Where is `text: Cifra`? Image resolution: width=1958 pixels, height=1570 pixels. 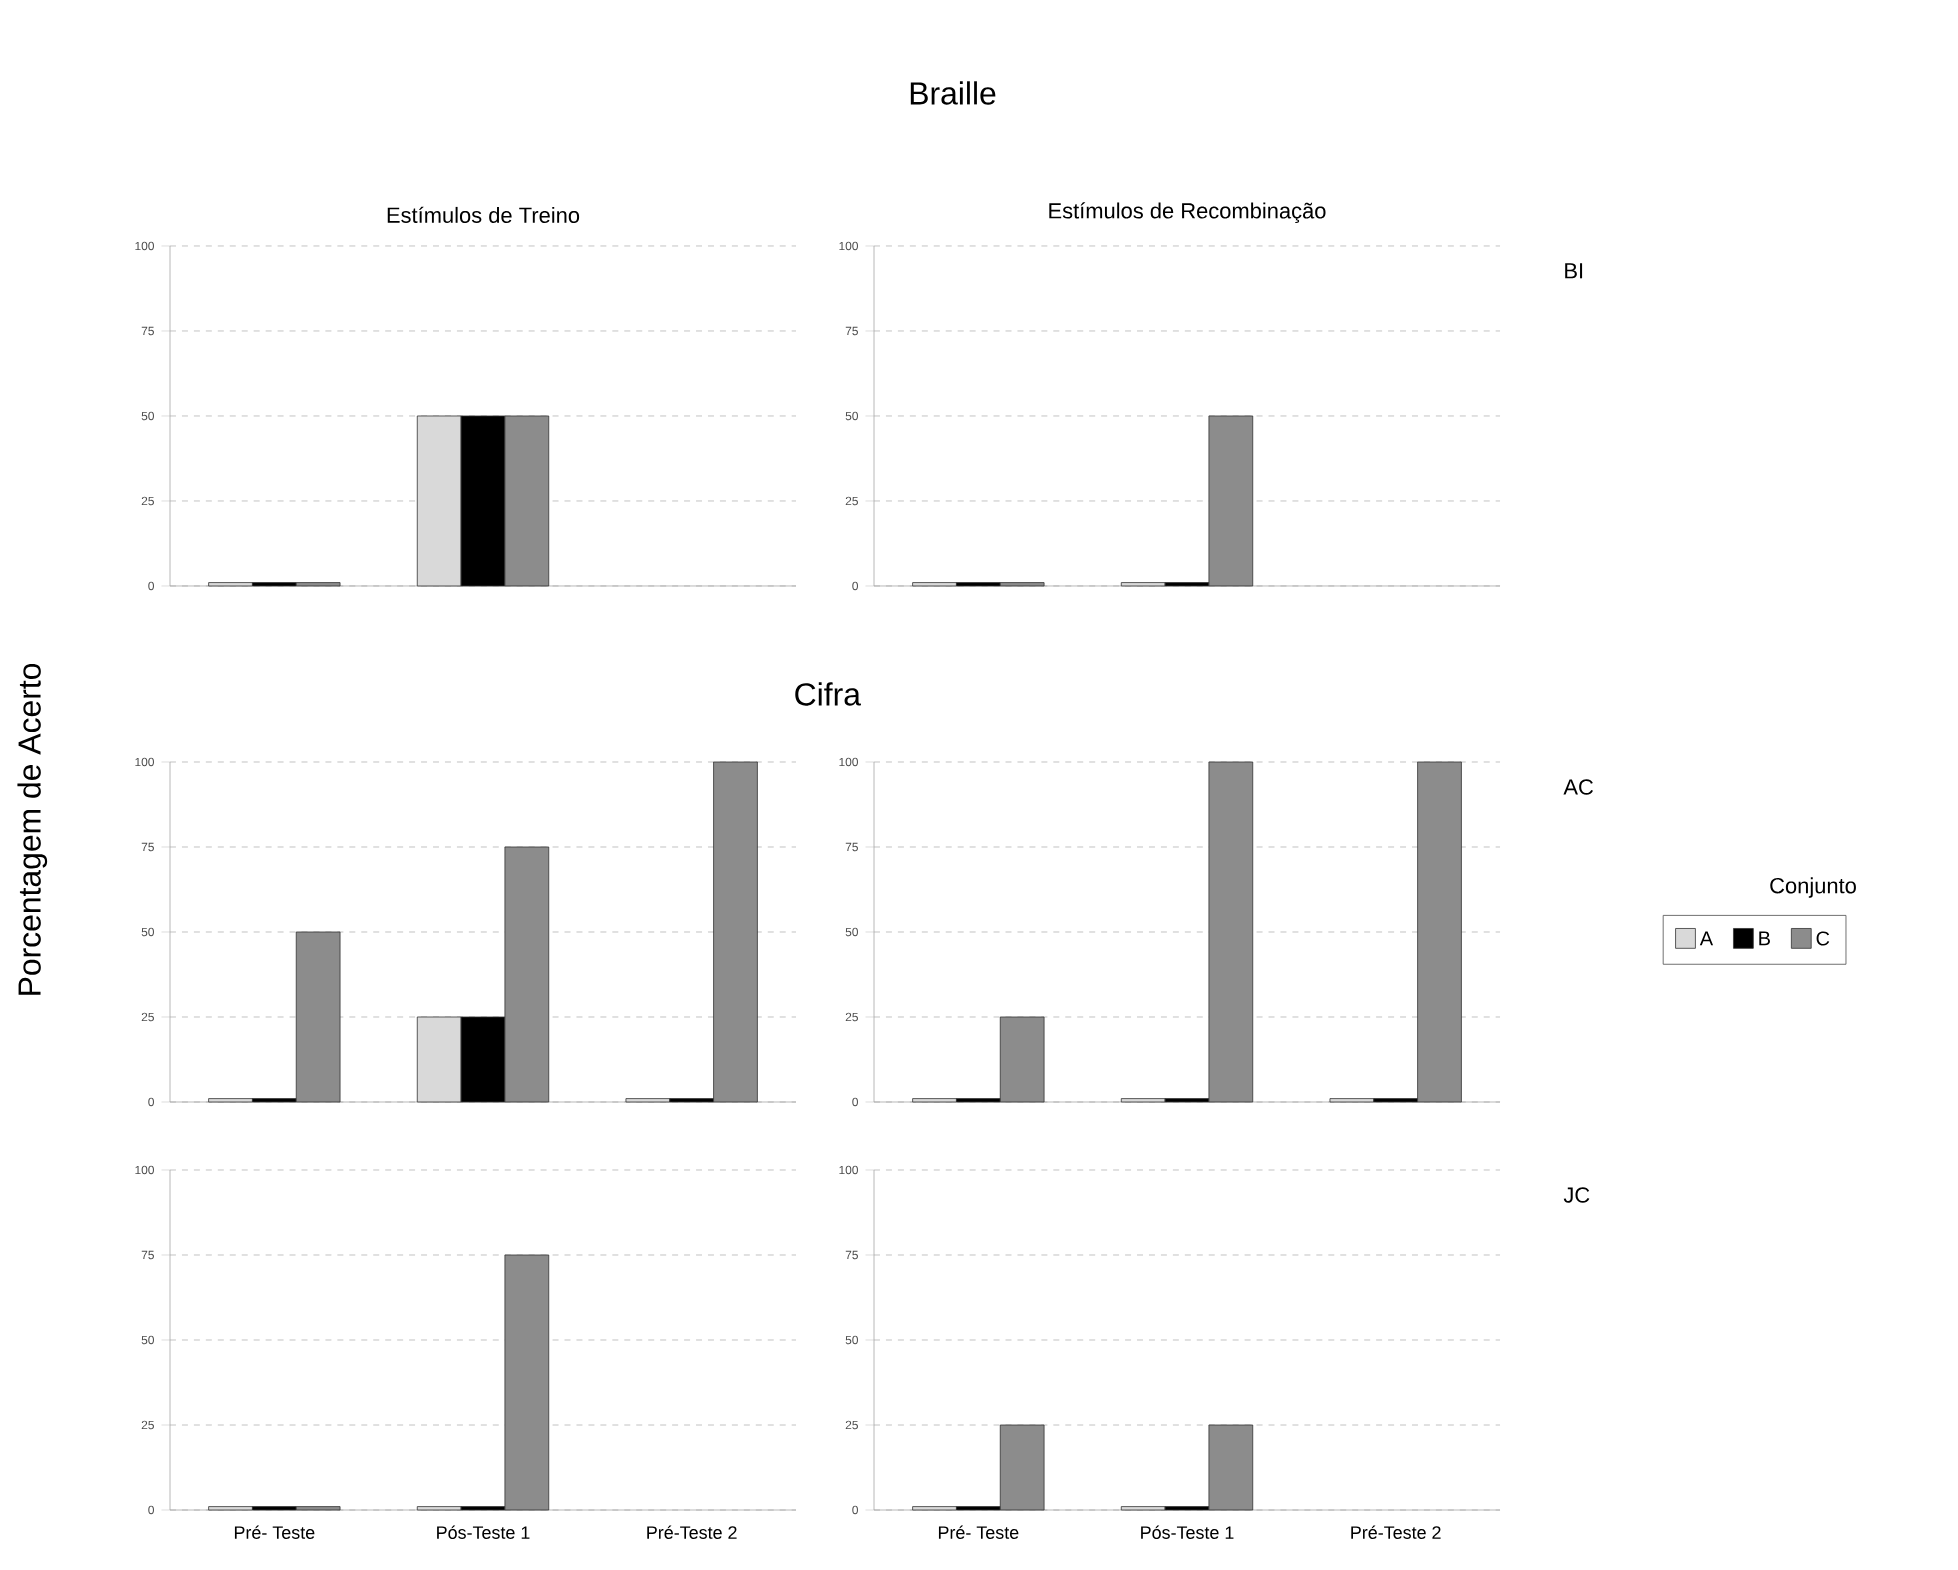
text: Cifra is located at coordinates (828, 694).